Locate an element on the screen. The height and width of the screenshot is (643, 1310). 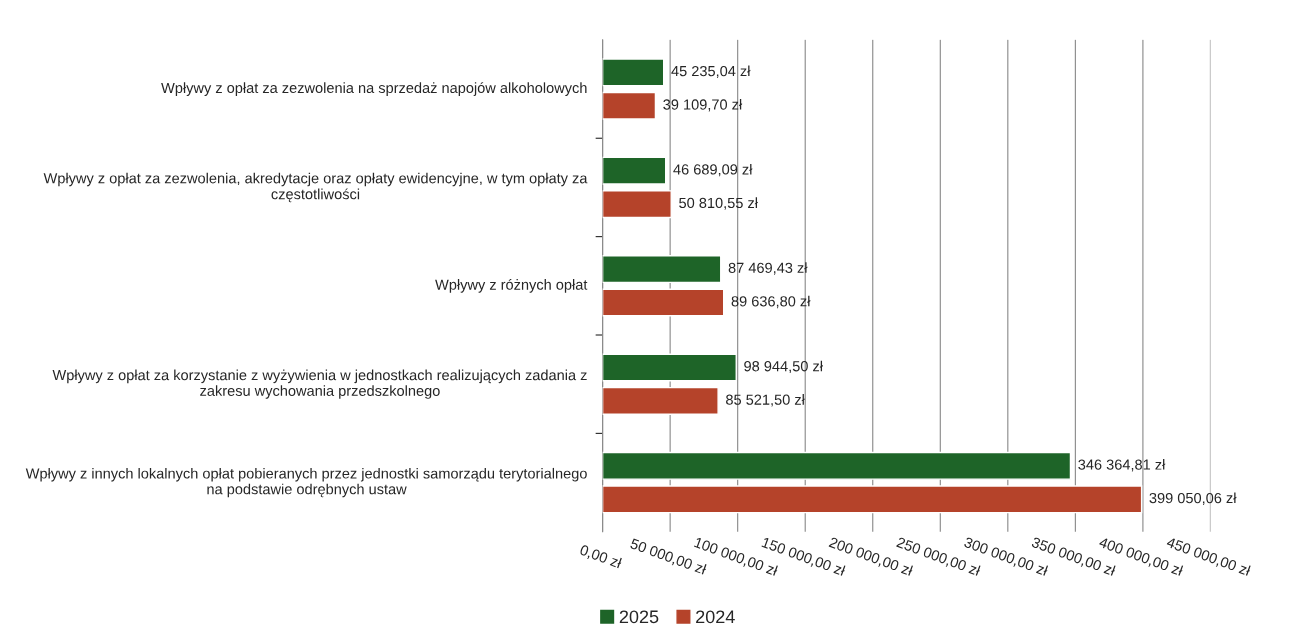
data-label: 46 689,09 zł is located at coordinates (713, 170).